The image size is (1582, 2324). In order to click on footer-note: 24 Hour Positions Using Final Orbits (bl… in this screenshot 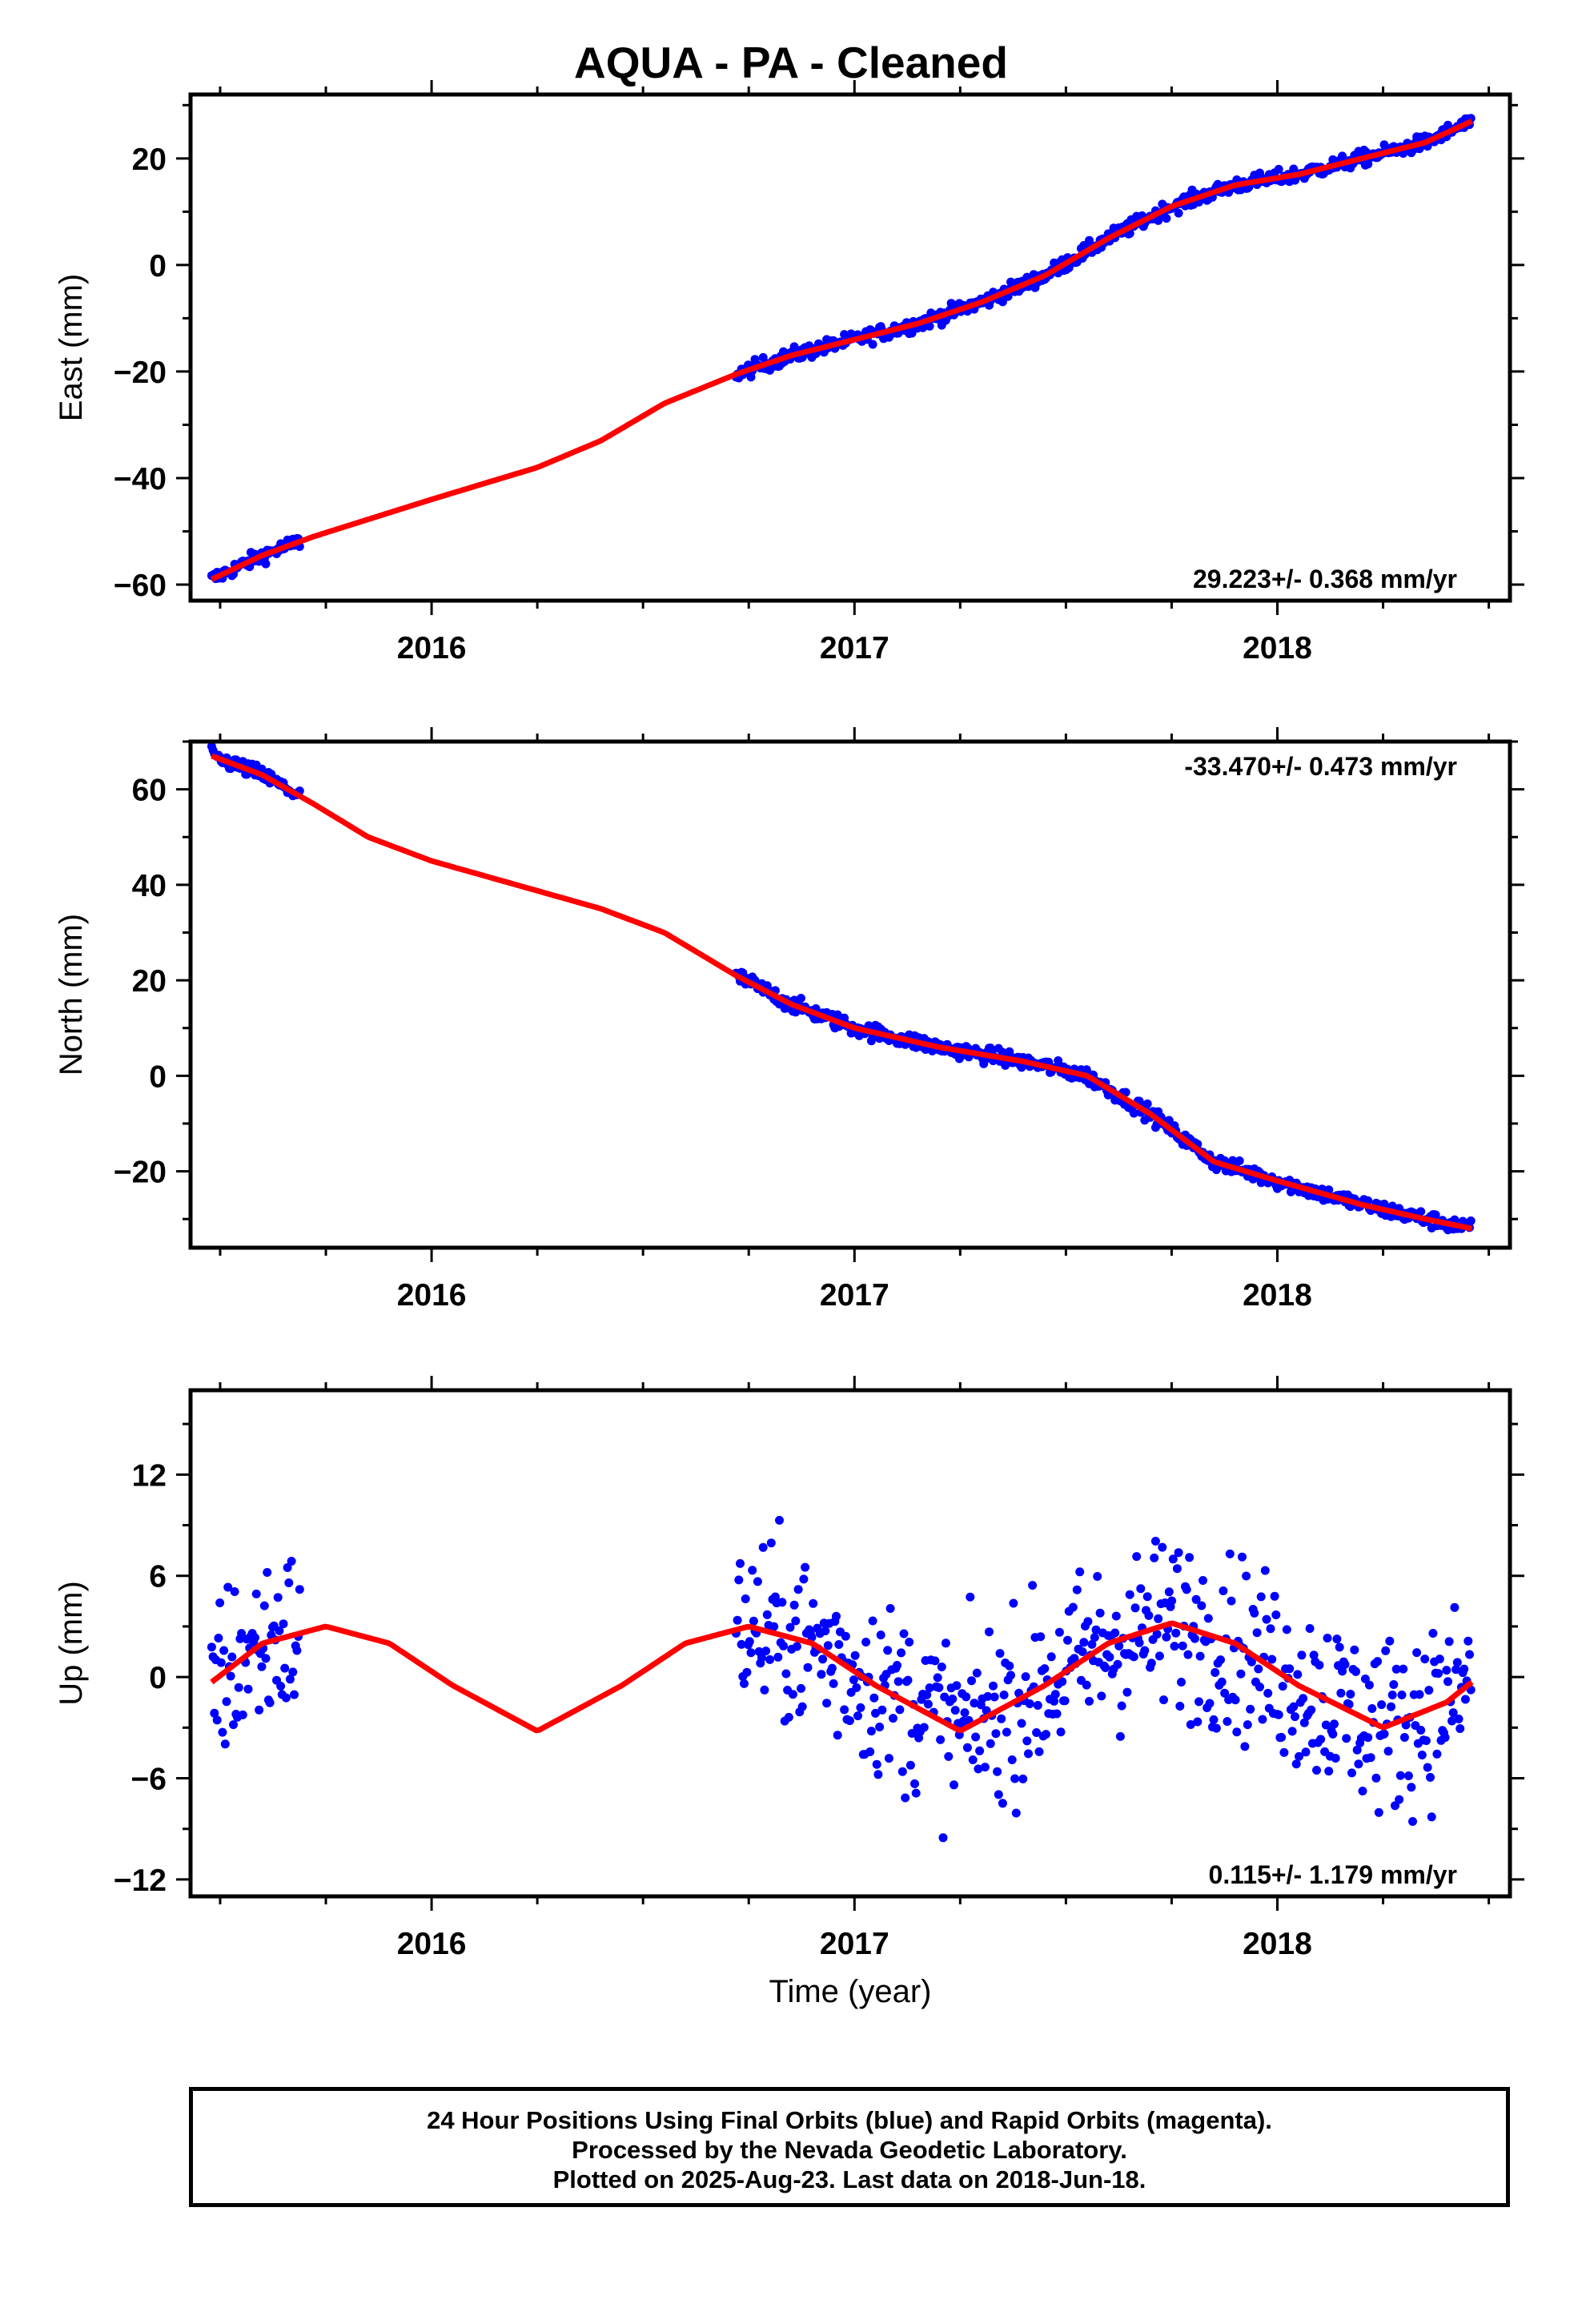, I will do `click(849, 2147)`.